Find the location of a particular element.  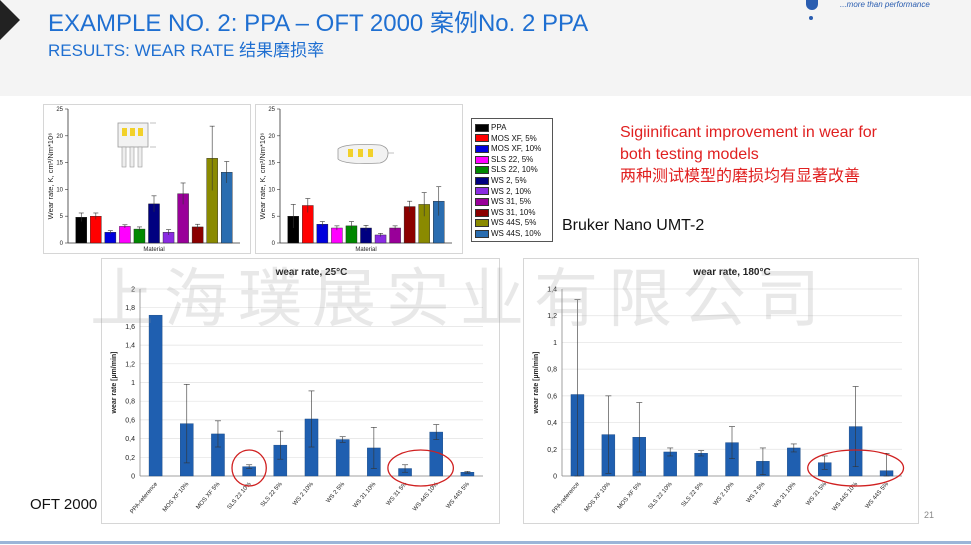

y-tick-label: 1,8 is located at coordinates (130, 308).